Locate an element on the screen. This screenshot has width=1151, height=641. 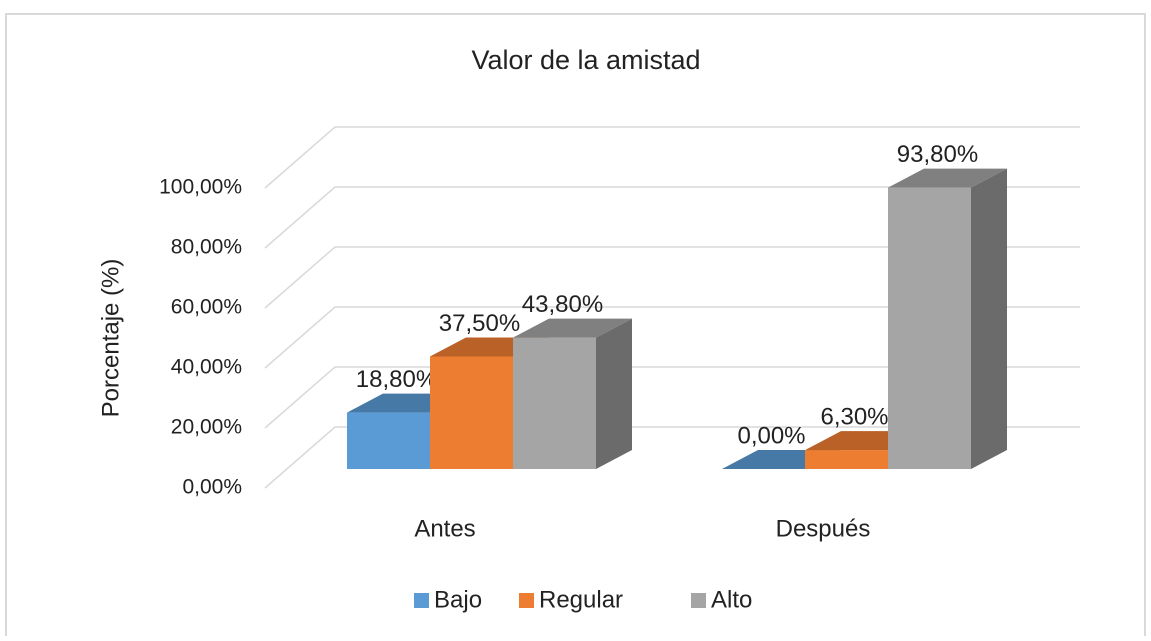
legend-label: Alto is located at coordinates (731, 599).